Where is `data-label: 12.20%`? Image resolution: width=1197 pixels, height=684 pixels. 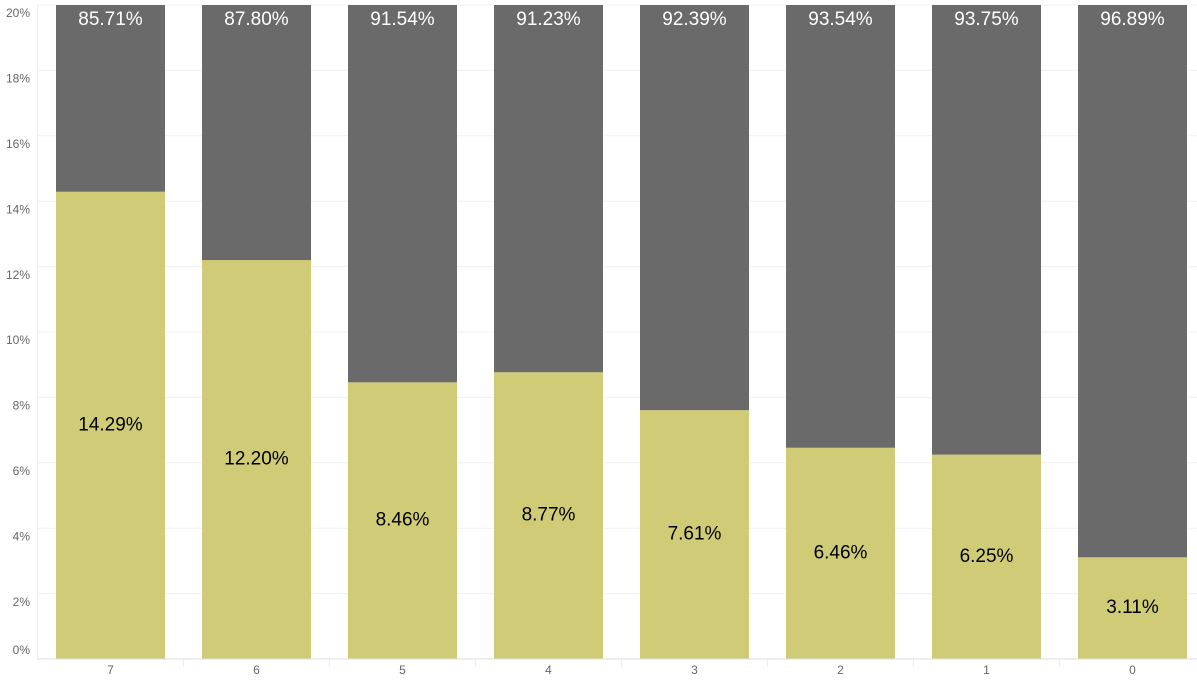
data-label: 12.20% is located at coordinates (256, 459).